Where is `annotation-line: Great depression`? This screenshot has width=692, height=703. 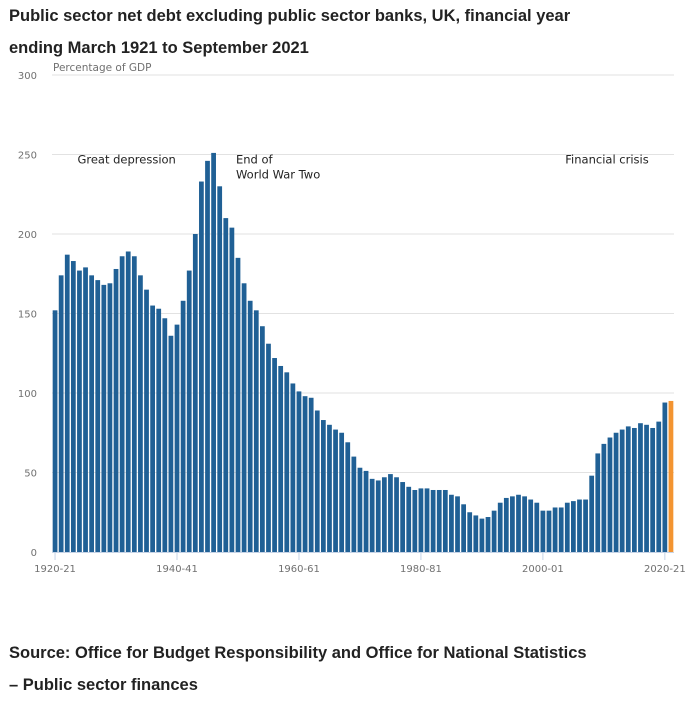 annotation-line: Great depression is located at coordinates (126, 159).